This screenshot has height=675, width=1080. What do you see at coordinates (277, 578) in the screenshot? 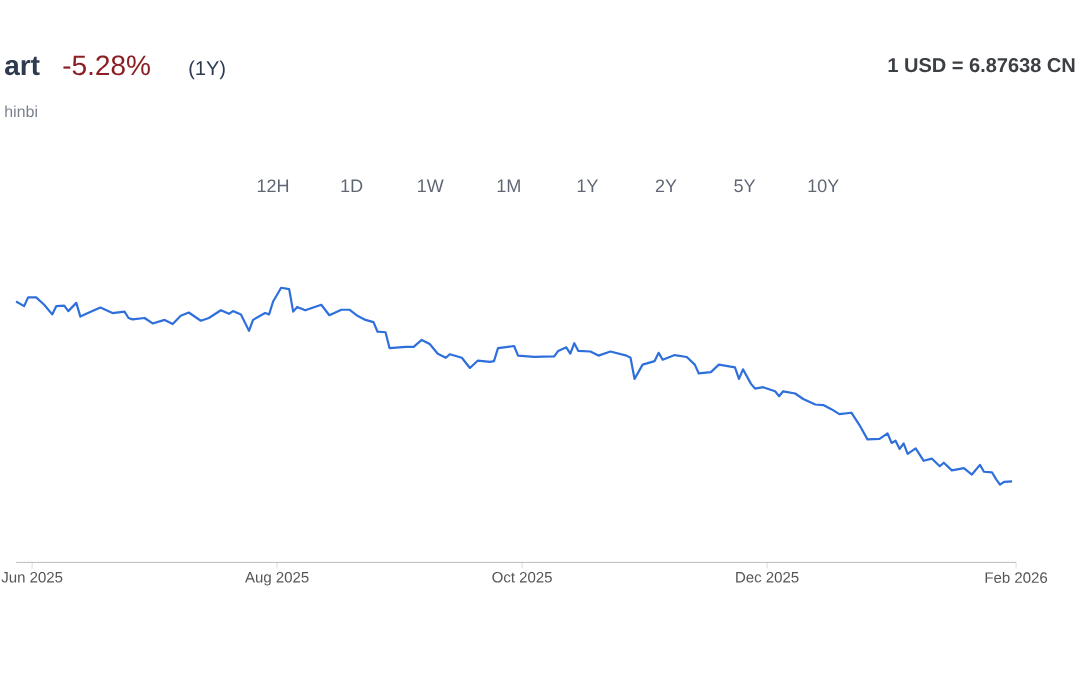
I see `x-tick-label: Aug 2025` at bounding box center [277, 578].